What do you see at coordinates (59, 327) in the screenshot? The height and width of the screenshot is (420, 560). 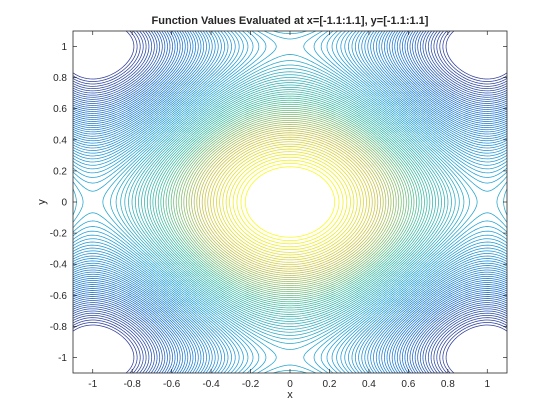 I see `y-tick-label: -0.8` at bounding box center [59, 327].